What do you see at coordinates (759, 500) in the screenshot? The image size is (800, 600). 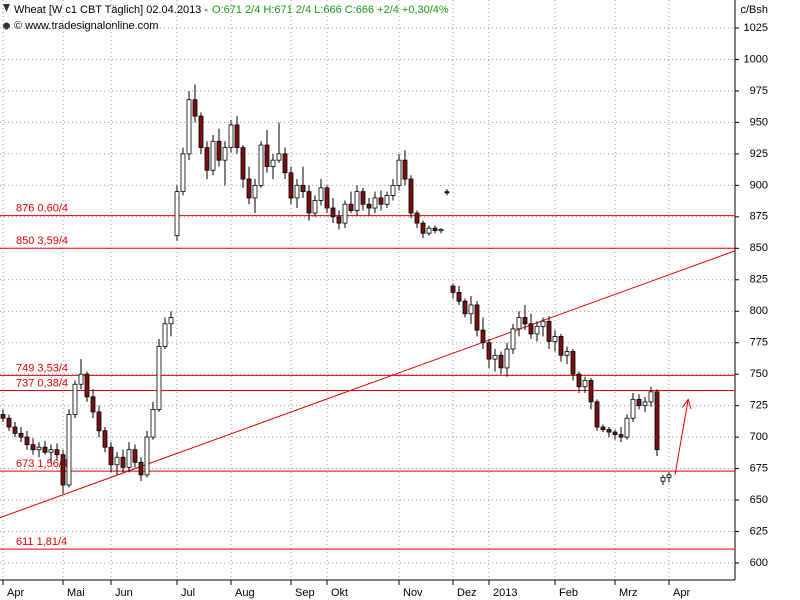 I see `y-tick-label: 650` at bounding box center [759, 500].